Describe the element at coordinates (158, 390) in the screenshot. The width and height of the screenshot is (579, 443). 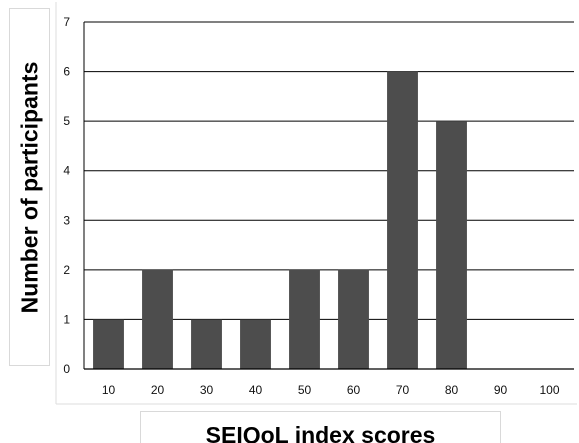
I see `x-tick-label: 20` at that location.